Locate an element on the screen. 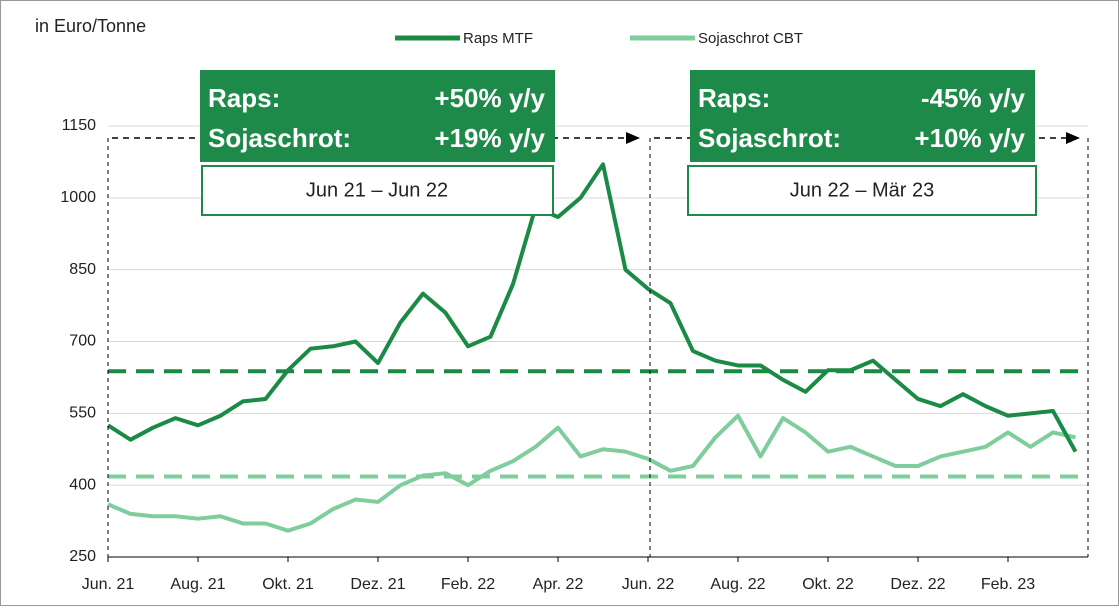 This screenshot has height=611, width=1119. x-tick-label: Okt. 22 is located at coordinates (828, 584).